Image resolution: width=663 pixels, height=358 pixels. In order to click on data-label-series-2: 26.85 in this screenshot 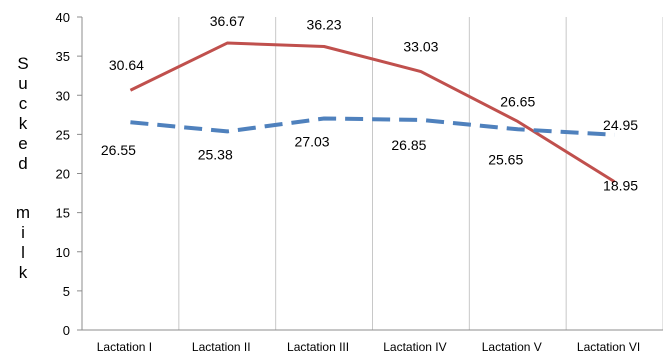, I will do `click(408, 145)`.